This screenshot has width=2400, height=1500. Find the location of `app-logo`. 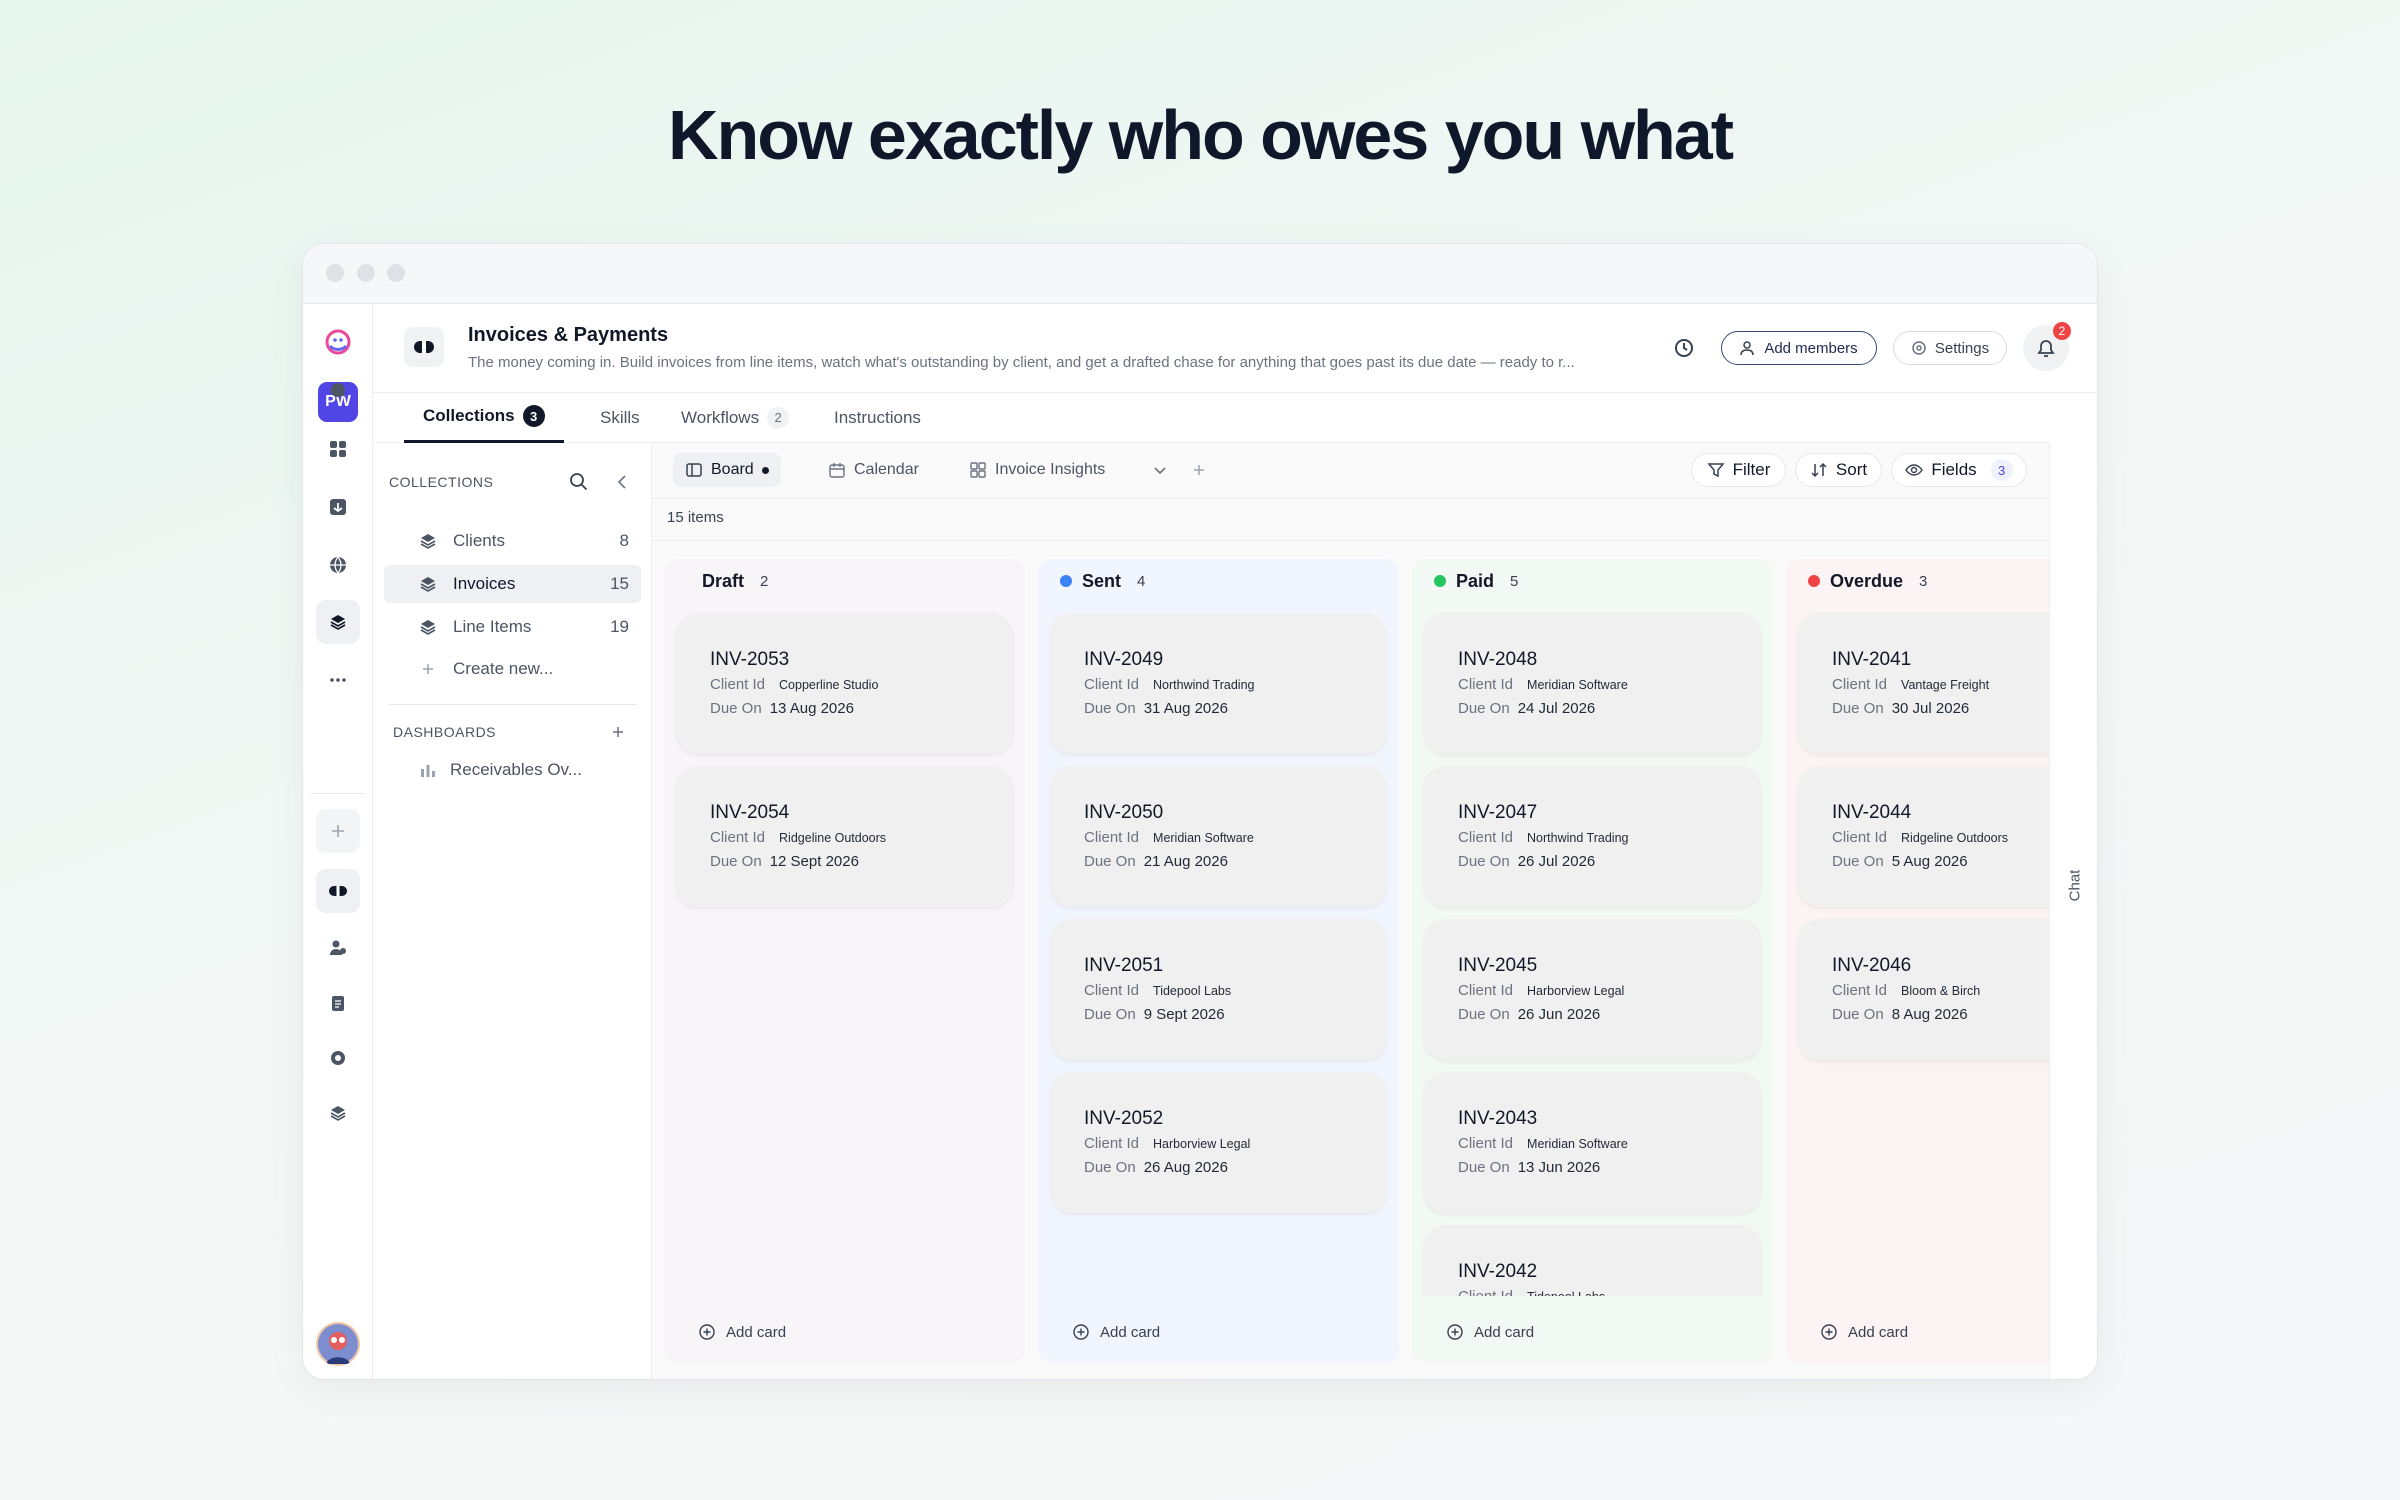

app-logo is located at coordinates (338, 342).